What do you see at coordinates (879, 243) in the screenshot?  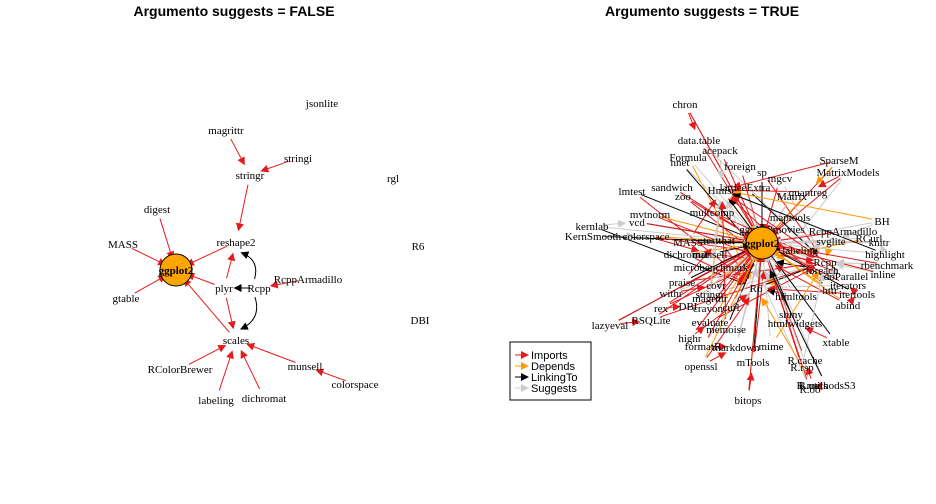 I see `right-node-knitr: knitr` at bounding box center [879, 243].